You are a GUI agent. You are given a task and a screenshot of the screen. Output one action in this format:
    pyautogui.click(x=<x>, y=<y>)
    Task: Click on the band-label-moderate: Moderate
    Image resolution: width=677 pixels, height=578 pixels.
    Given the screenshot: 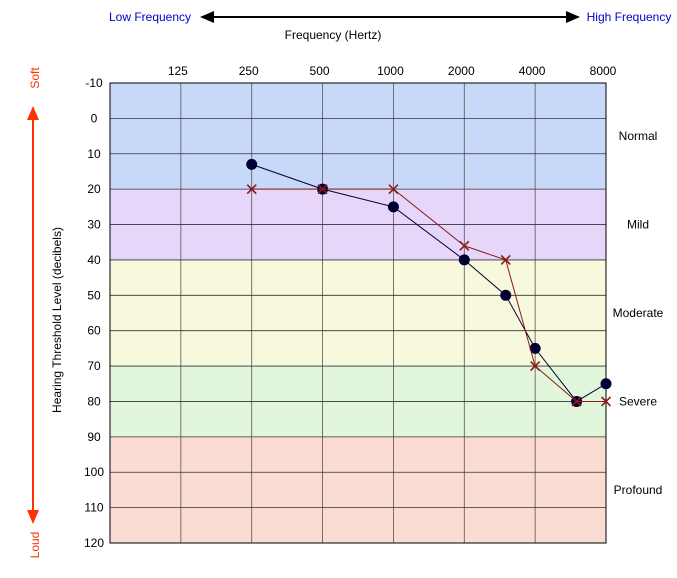 What is the action you would take?
    pyautogui.click(x=638, y=313)
    